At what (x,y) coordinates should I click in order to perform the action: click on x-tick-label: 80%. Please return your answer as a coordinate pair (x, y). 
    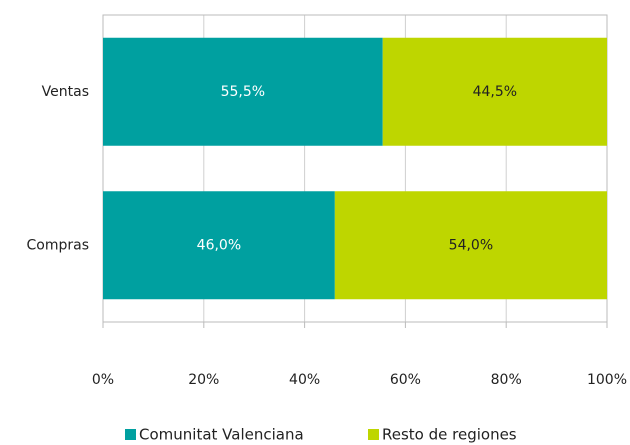
    Looking at the image, I should click on (506, 380).